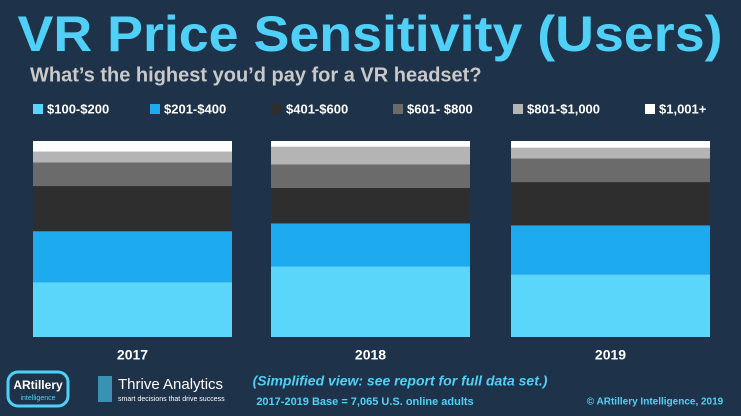  Describe the element at coordinates (317, 108) in the screenshot. I see `legend-label: $401-$600` at that location.